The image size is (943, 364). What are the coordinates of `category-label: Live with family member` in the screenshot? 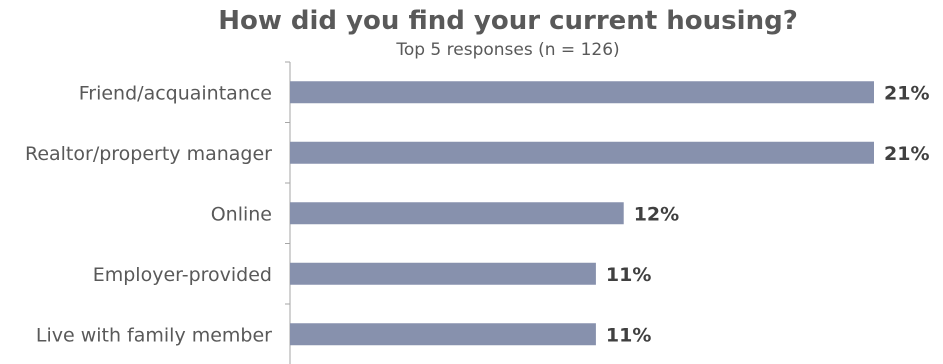 It's located at (154, 335).